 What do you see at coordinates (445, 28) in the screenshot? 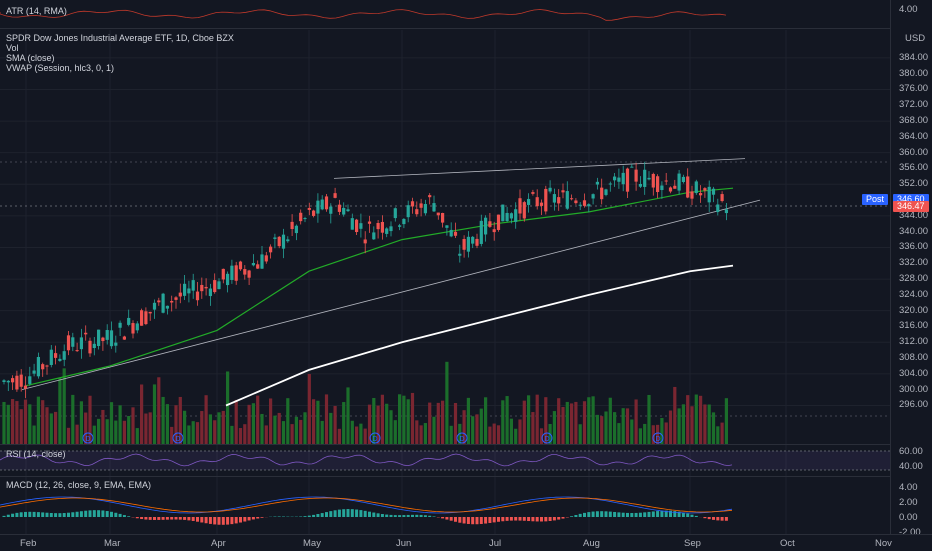
I see `atr-pane-separator` at bounding box center [445, 28].